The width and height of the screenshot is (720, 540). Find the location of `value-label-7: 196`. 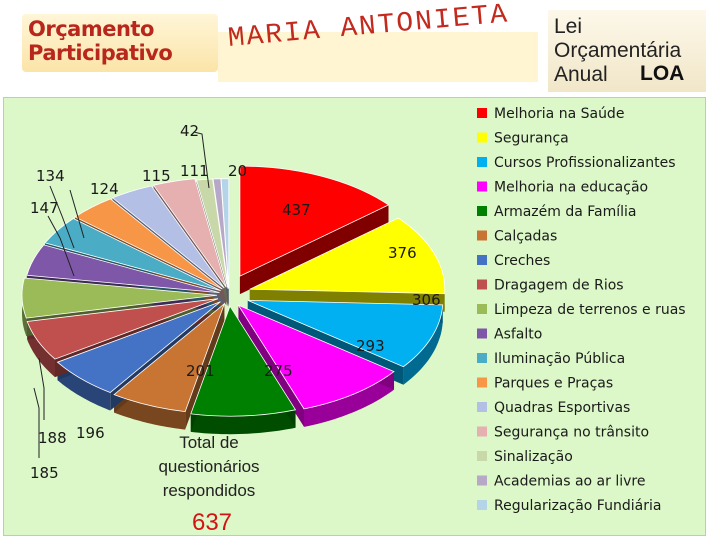

value-label-7: 196 is located at coordinates (90, 433).